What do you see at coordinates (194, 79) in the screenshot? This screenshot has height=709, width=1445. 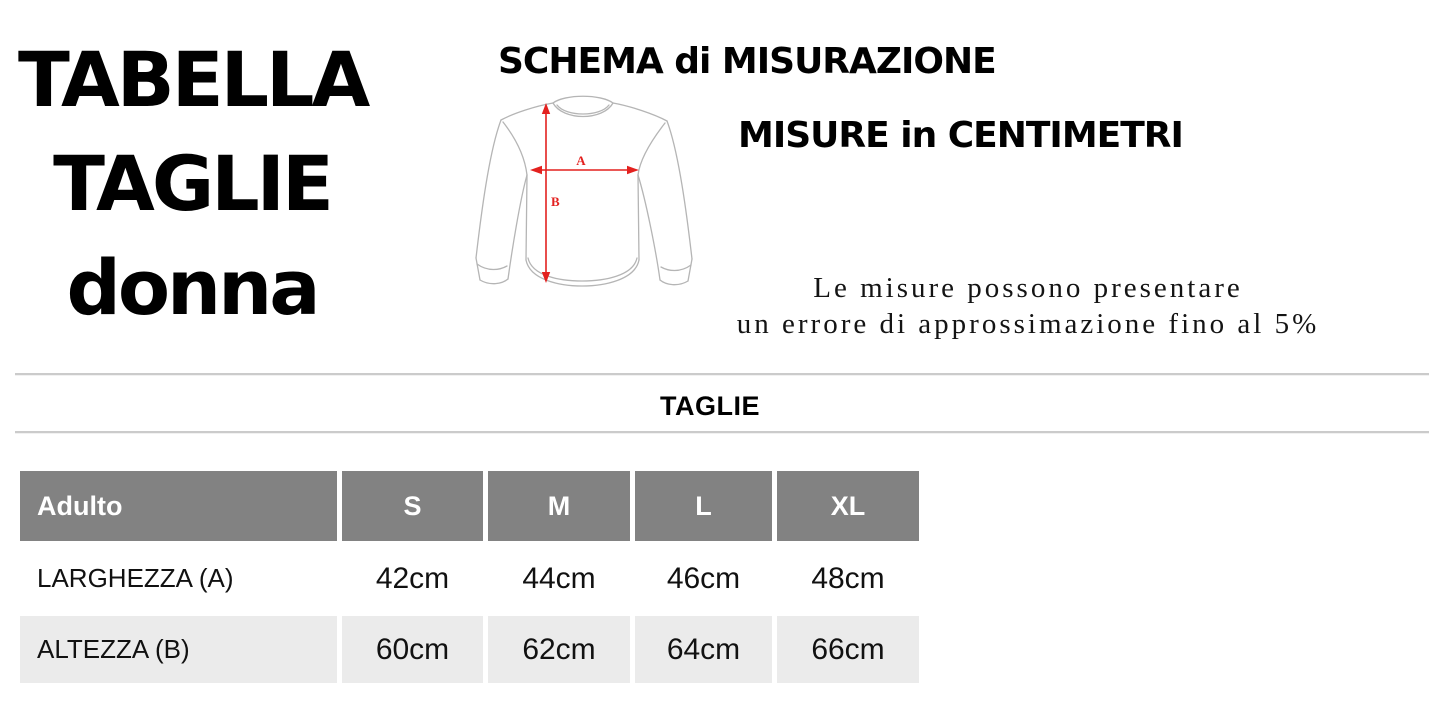 I see `page-title-line-1: TABELLA` at bounding box center [194, 79].